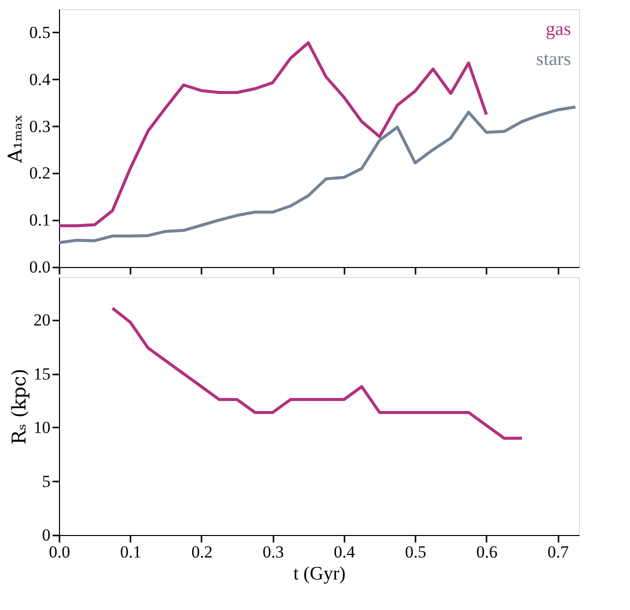  Describe the element at coordinates (415, 552) in the screenshot. I see `x-tick-label: 0.5` at that location.